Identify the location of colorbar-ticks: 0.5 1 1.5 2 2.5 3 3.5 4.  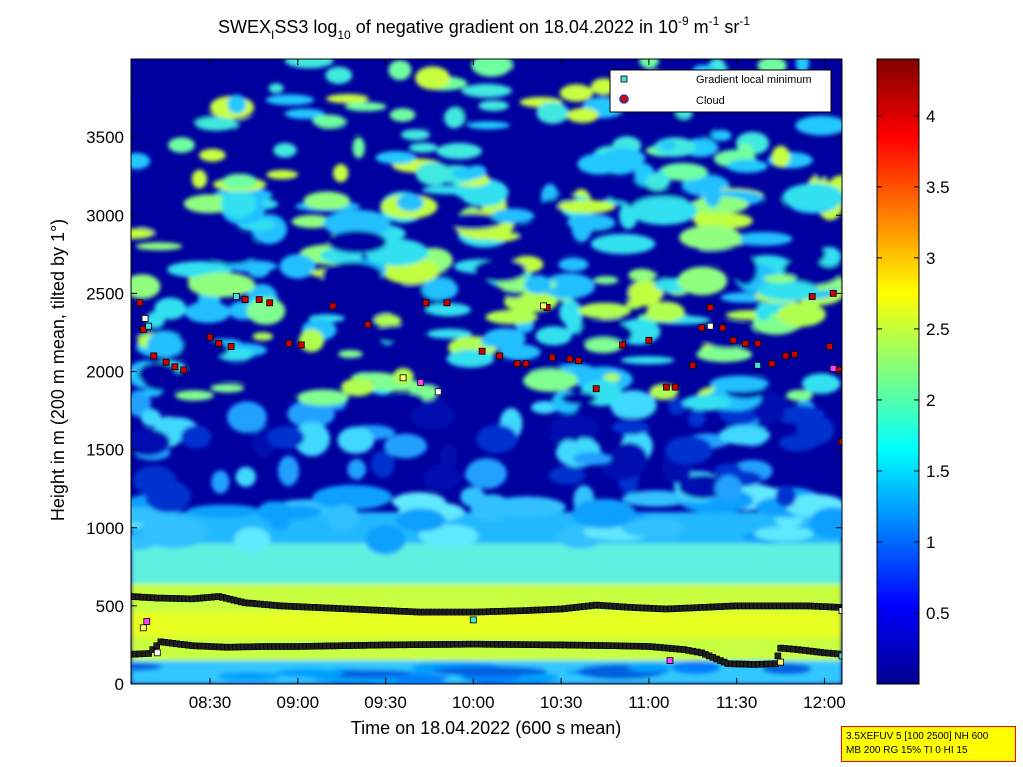
(913, 365).